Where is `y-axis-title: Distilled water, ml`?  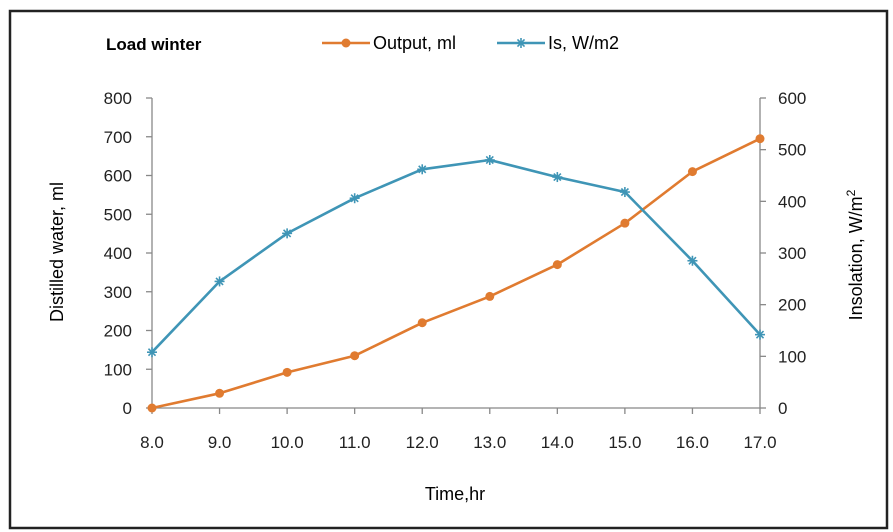 y-axis-title: Distilled water, ml is located at coordinates (57, 252).